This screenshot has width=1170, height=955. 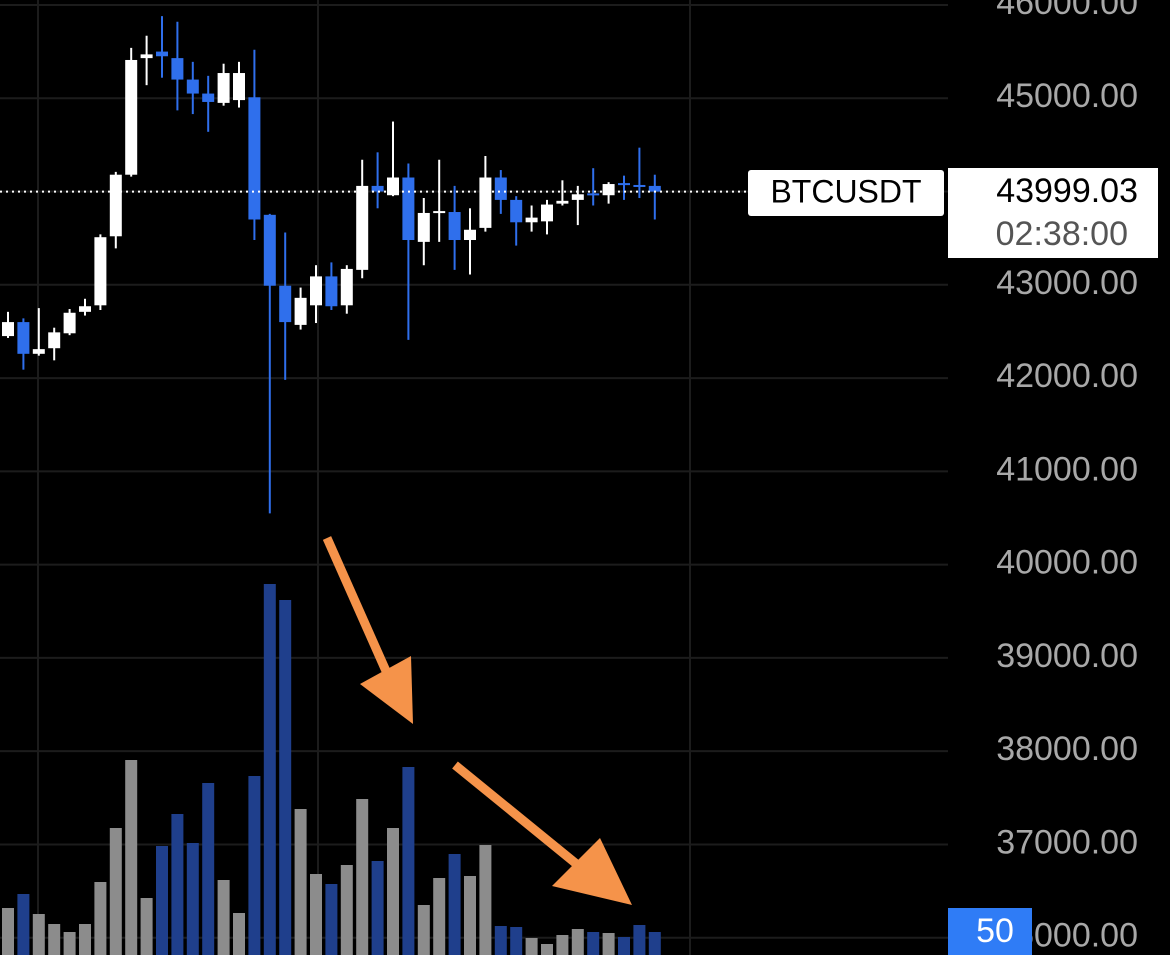 I want to click on annotation-arrows, so click(x=477, y=720).